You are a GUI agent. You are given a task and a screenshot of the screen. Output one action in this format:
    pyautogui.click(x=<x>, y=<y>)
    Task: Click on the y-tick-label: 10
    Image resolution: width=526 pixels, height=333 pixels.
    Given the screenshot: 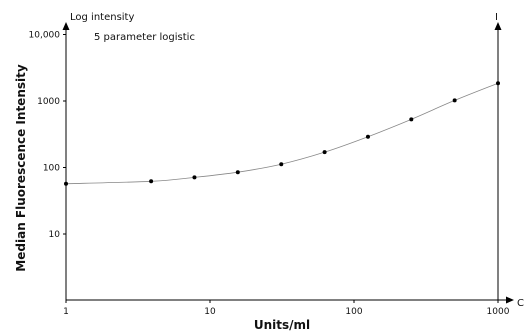 What is the action you would take?
    pyautogui.click(x=55, y=235)
    